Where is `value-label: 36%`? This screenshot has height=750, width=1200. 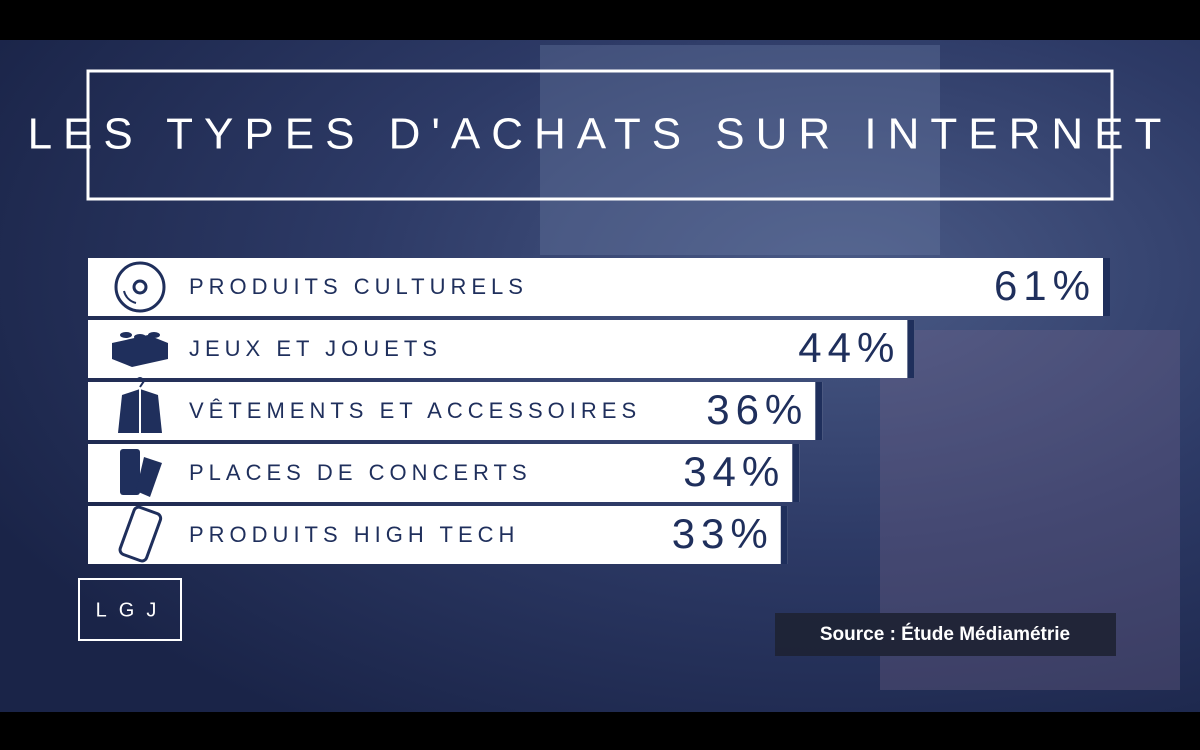 value-label: 36% is located at coordinates (757, 409).